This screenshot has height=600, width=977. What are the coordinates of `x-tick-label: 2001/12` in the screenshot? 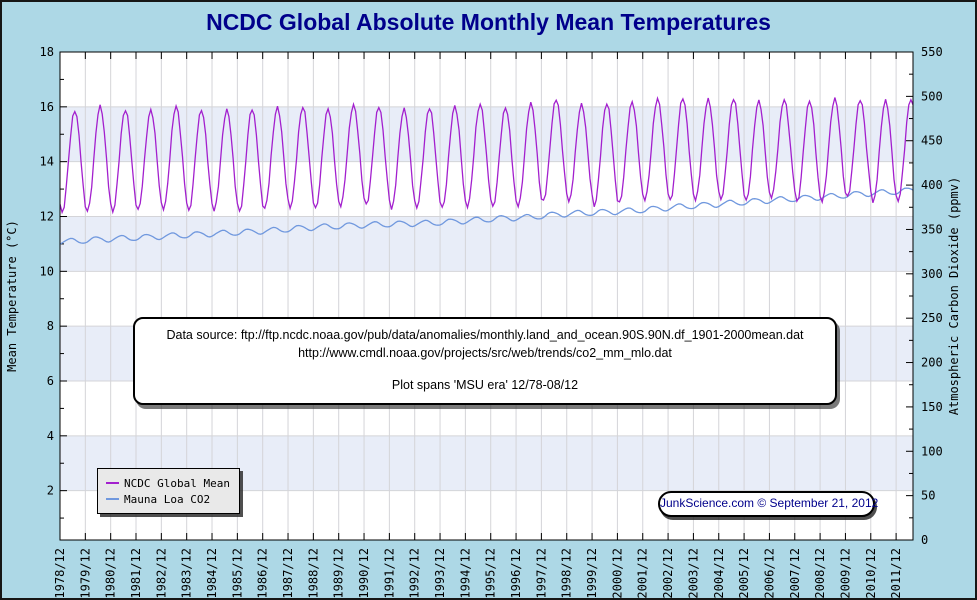 It's located at (643, 573).